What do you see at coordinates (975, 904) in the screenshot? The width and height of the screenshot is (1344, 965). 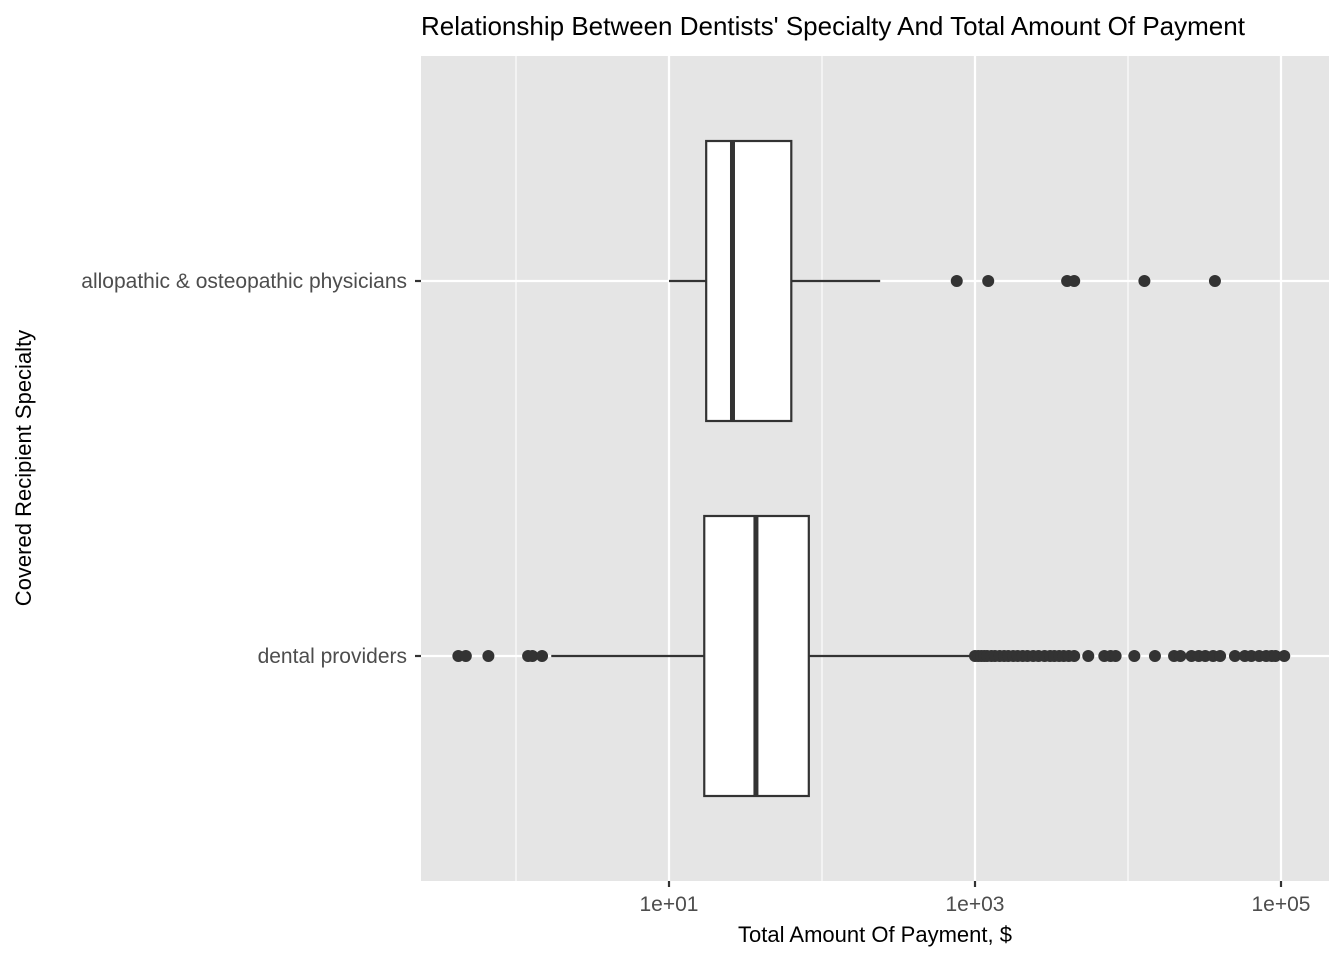 I see `x-tick-label: 1e+03` at bounding box center [975, 904].